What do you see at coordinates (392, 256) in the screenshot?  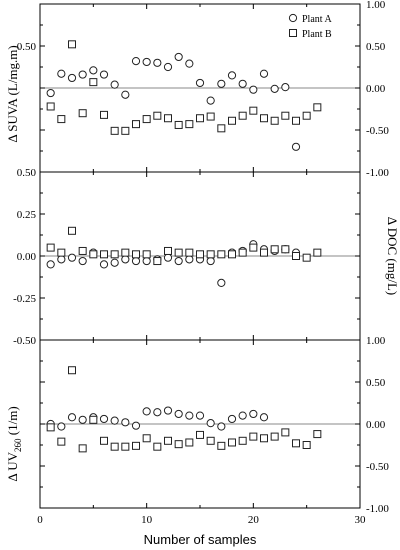 I see `y-axis-label: Δ DOC (mg/L)` at bounding box center [392, 256].